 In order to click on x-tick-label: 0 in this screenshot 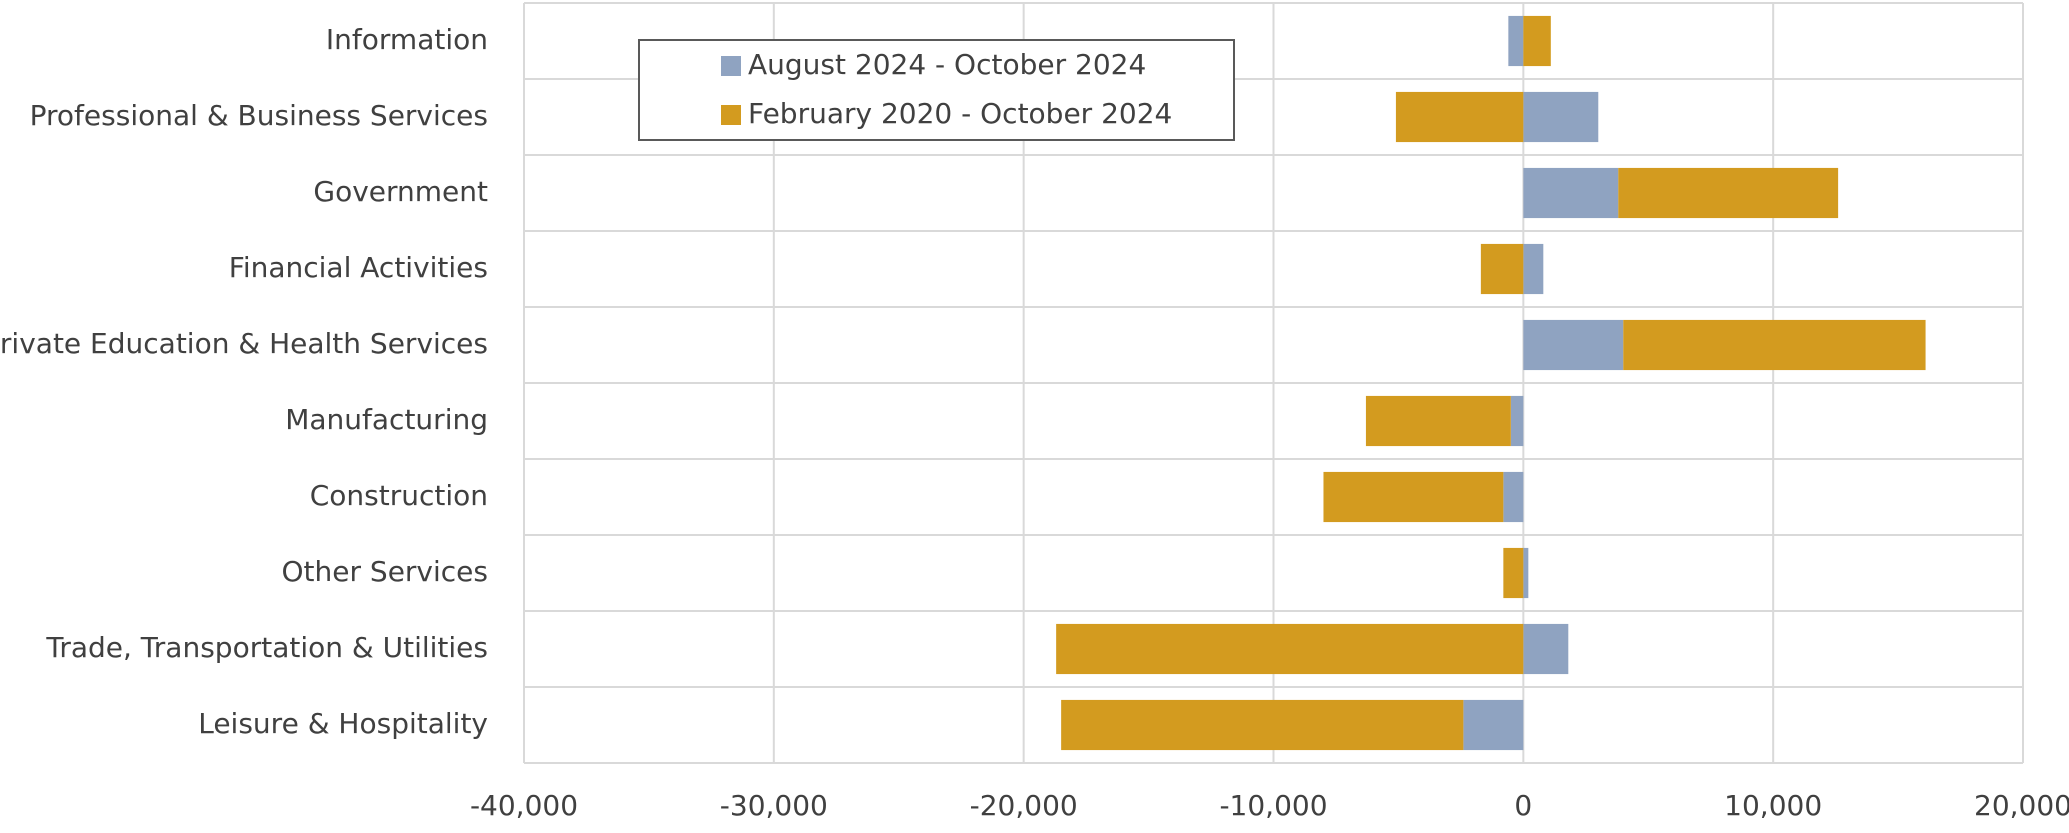, I will do `click(1523, 805)`.